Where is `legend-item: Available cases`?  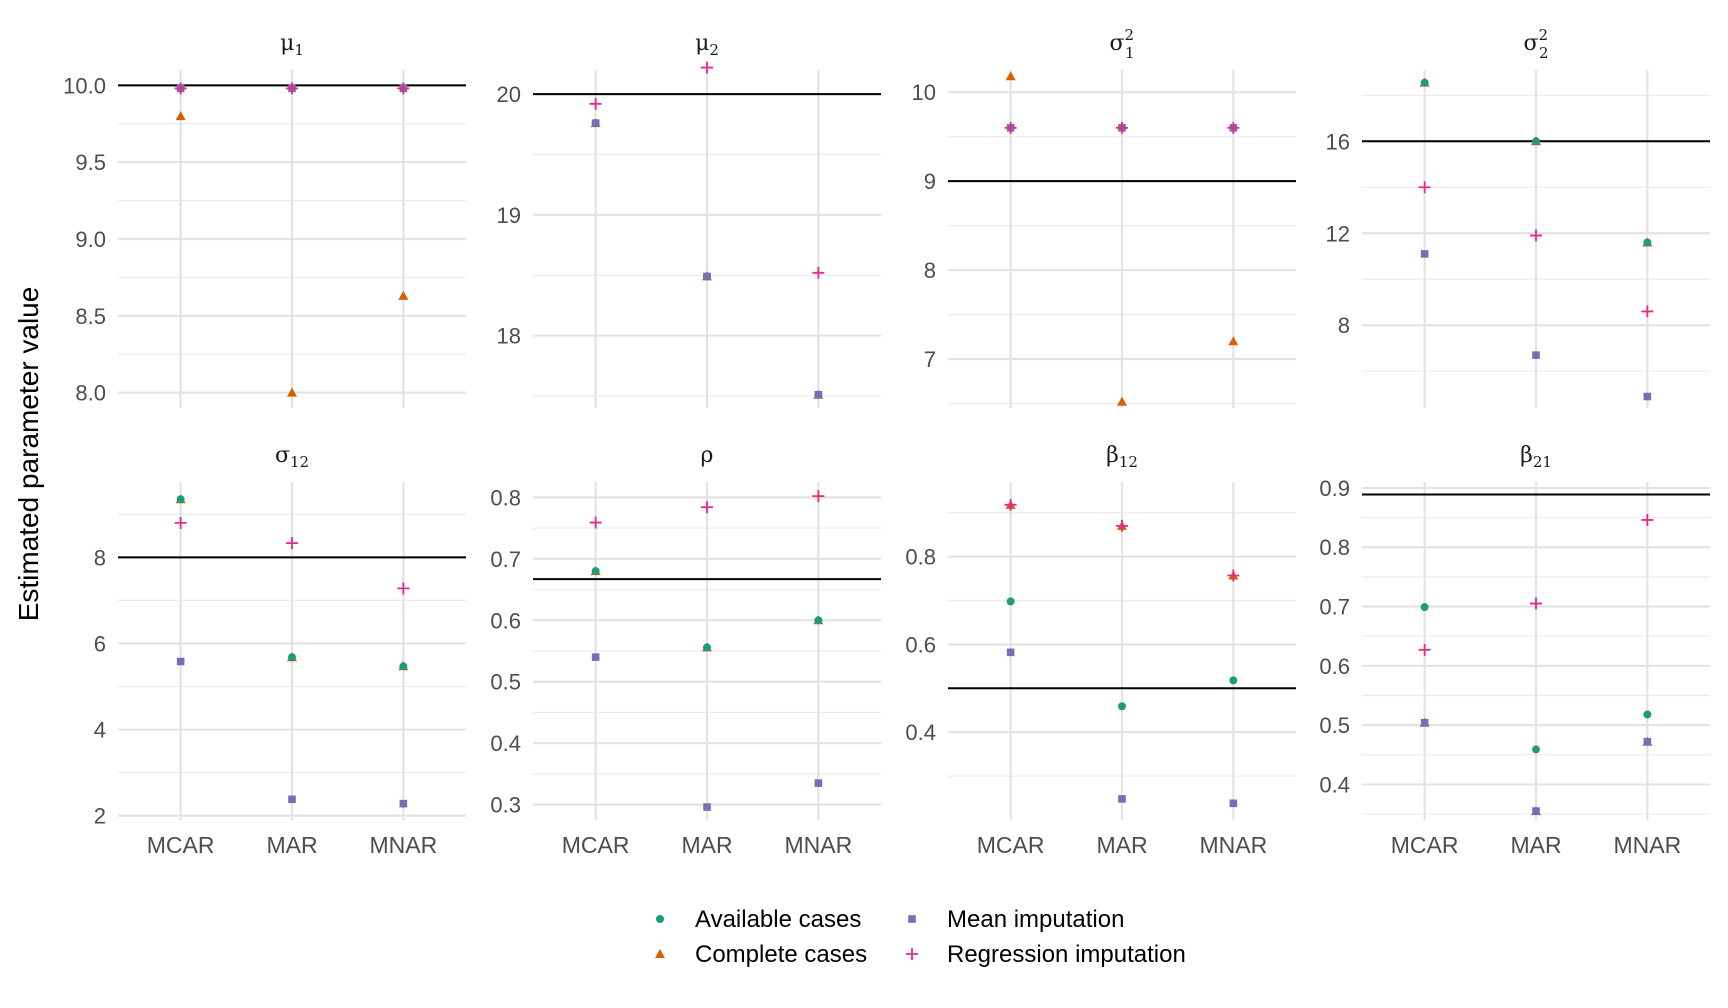 legend-item: Available cases is located at coordinates (758, 919).